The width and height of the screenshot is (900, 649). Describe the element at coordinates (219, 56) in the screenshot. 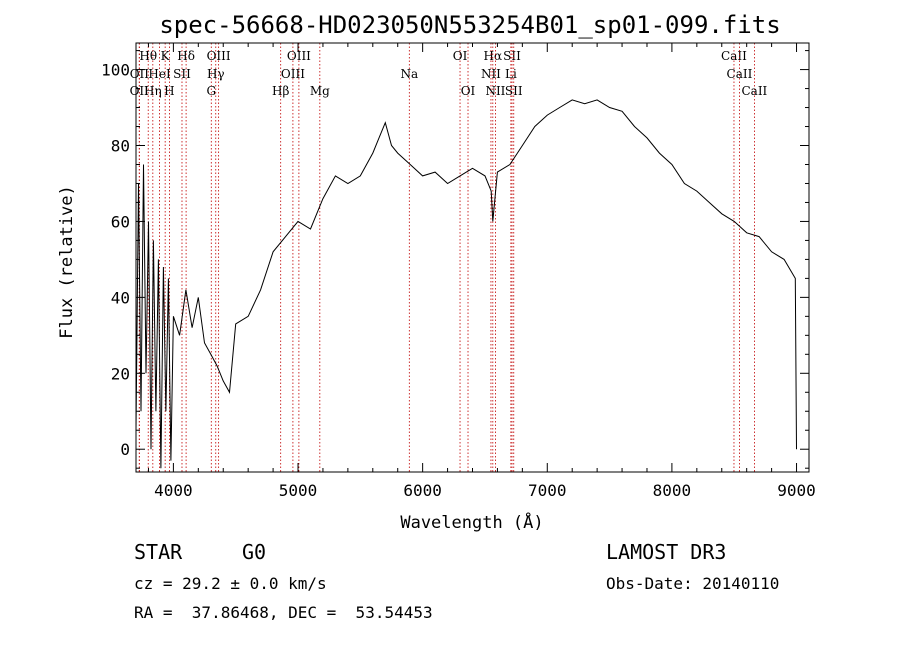

I see `line-marker-label-3: OIII` at that location.